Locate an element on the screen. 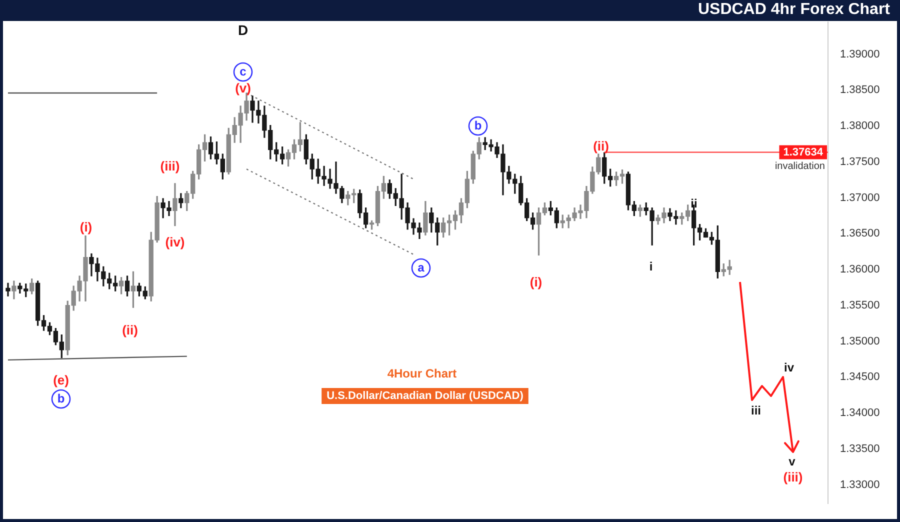 The image size is (900, 522). annotation: c is located at coordinates (243, 71).